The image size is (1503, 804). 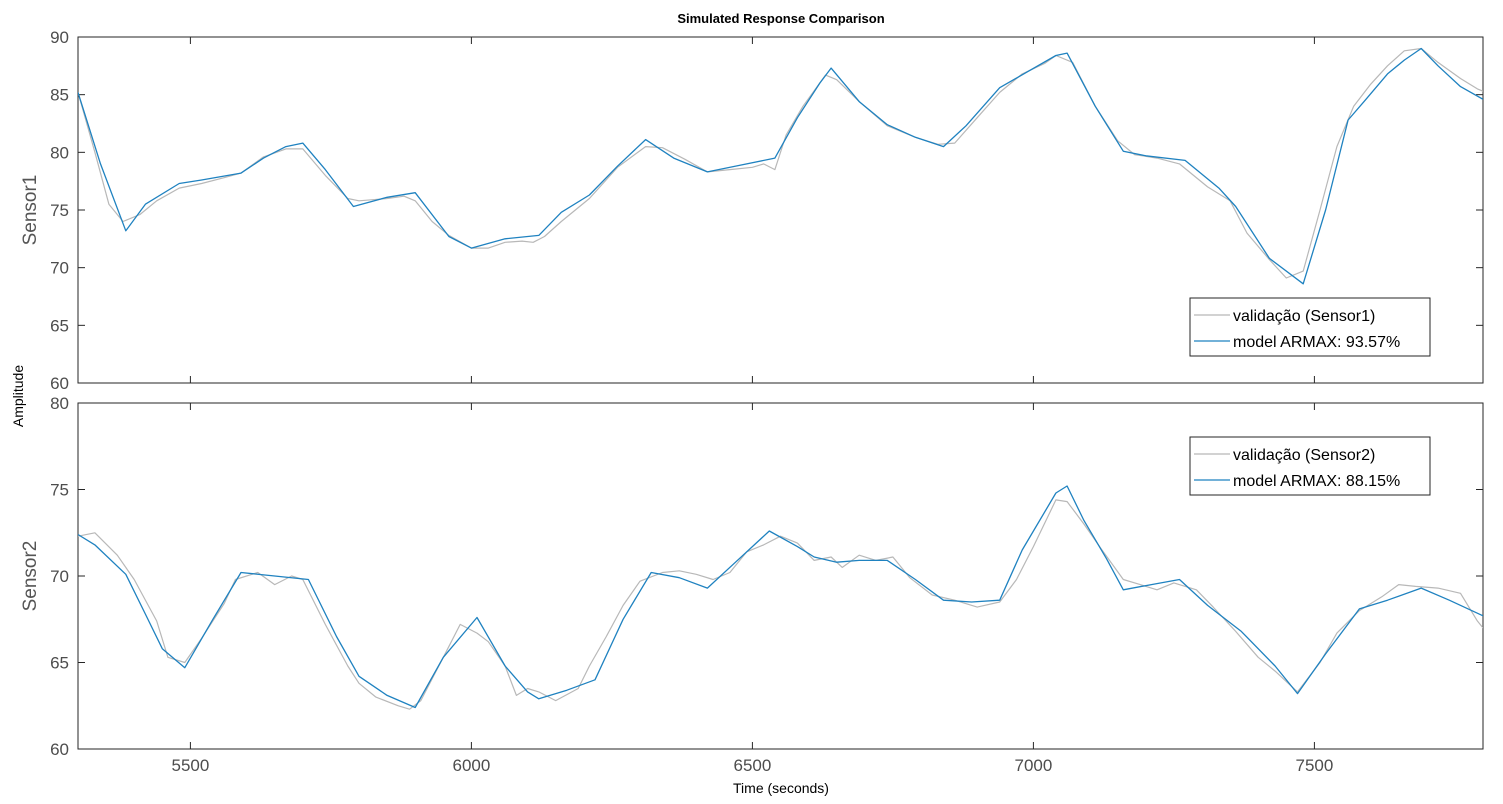 I want to click on x-tick-label: 5500, so click(x=190, y=765).